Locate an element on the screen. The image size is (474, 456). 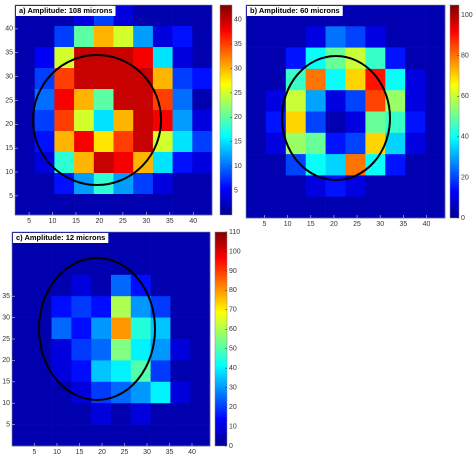
colorbar-tick-label: 100 is located at coordinates (467, 15).